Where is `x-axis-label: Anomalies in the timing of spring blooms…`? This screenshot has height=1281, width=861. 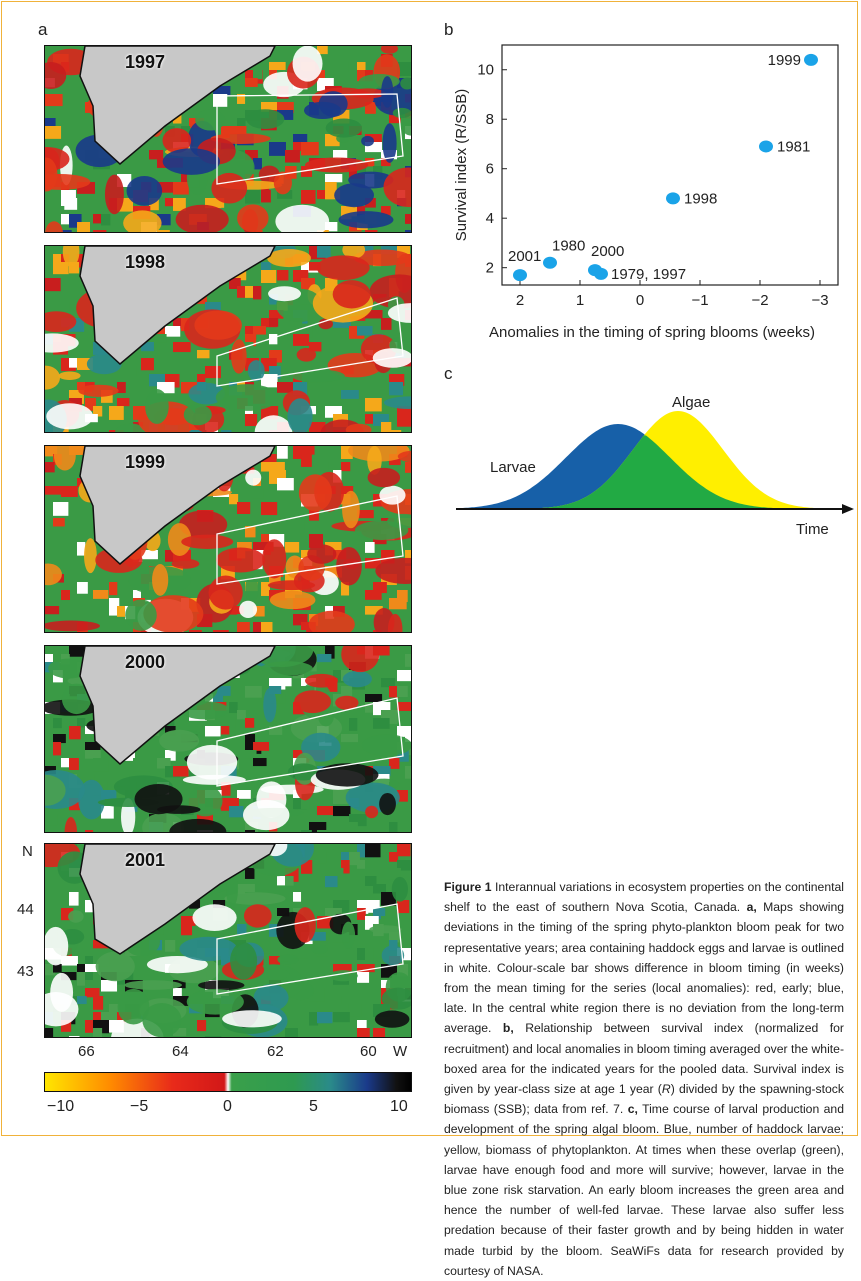 x-axis-label: Anomalies in the timing of spring blooms… is located at coordinates (652, 332).